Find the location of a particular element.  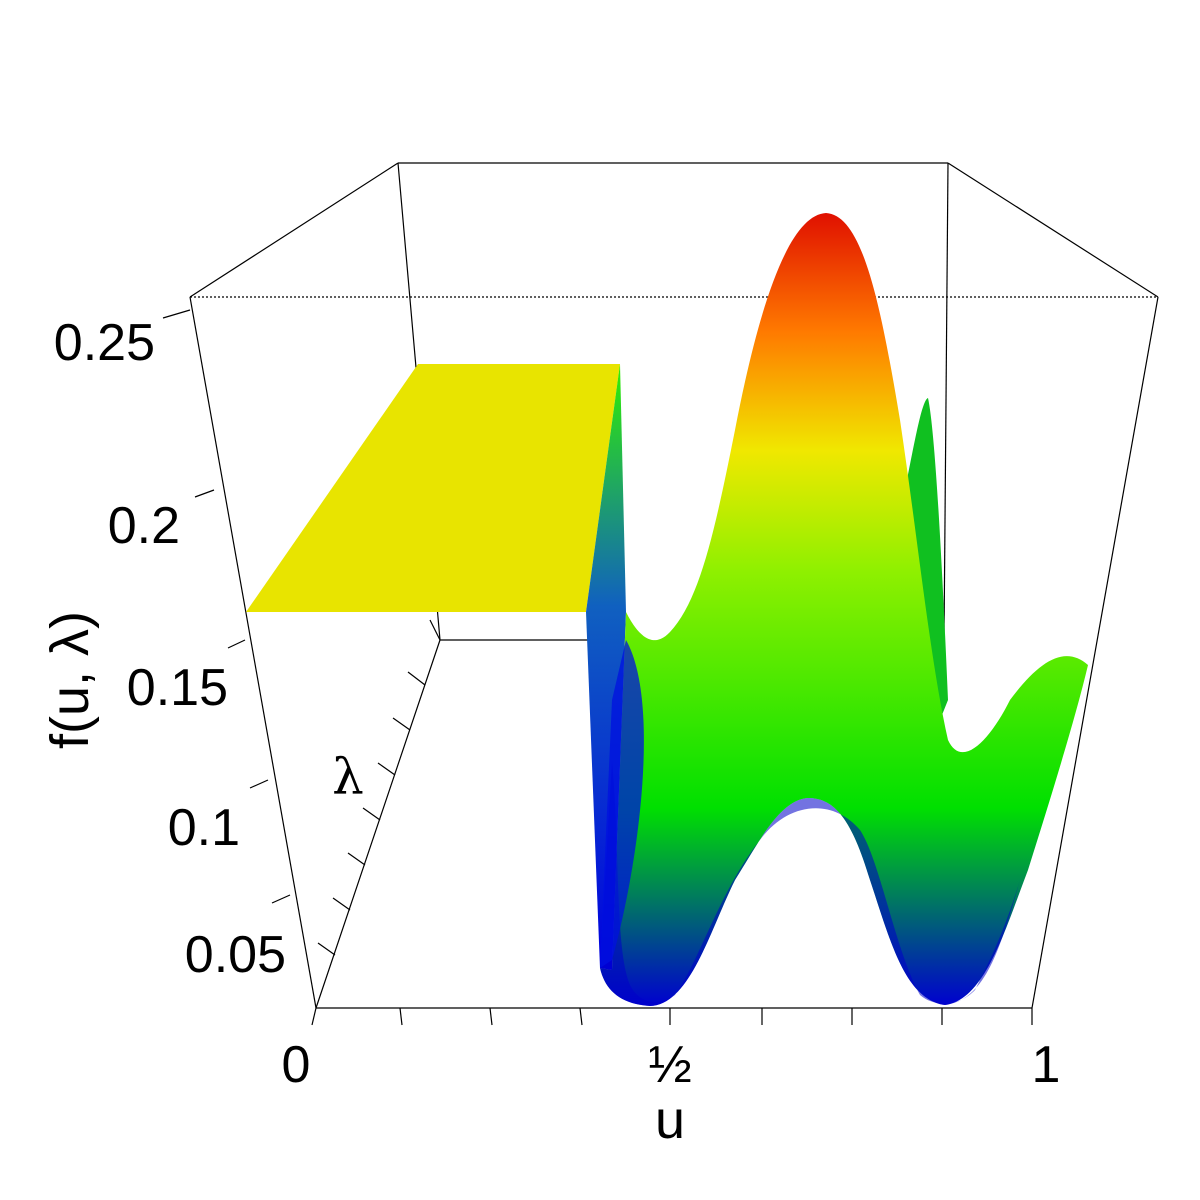

back-ridge is located at coordinates (926, 559).